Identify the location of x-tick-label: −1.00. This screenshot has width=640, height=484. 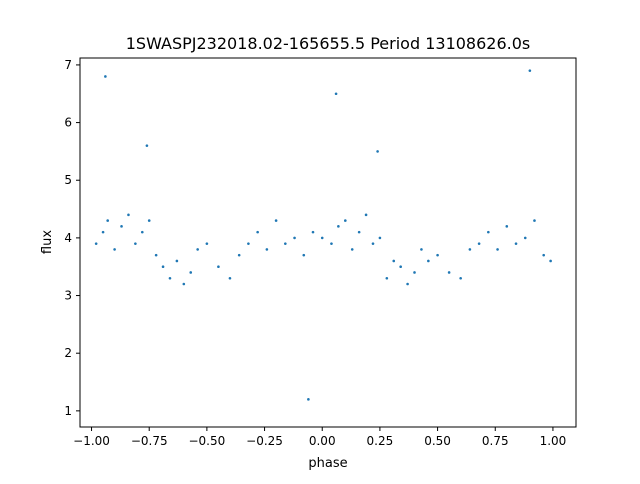
(91, 441).